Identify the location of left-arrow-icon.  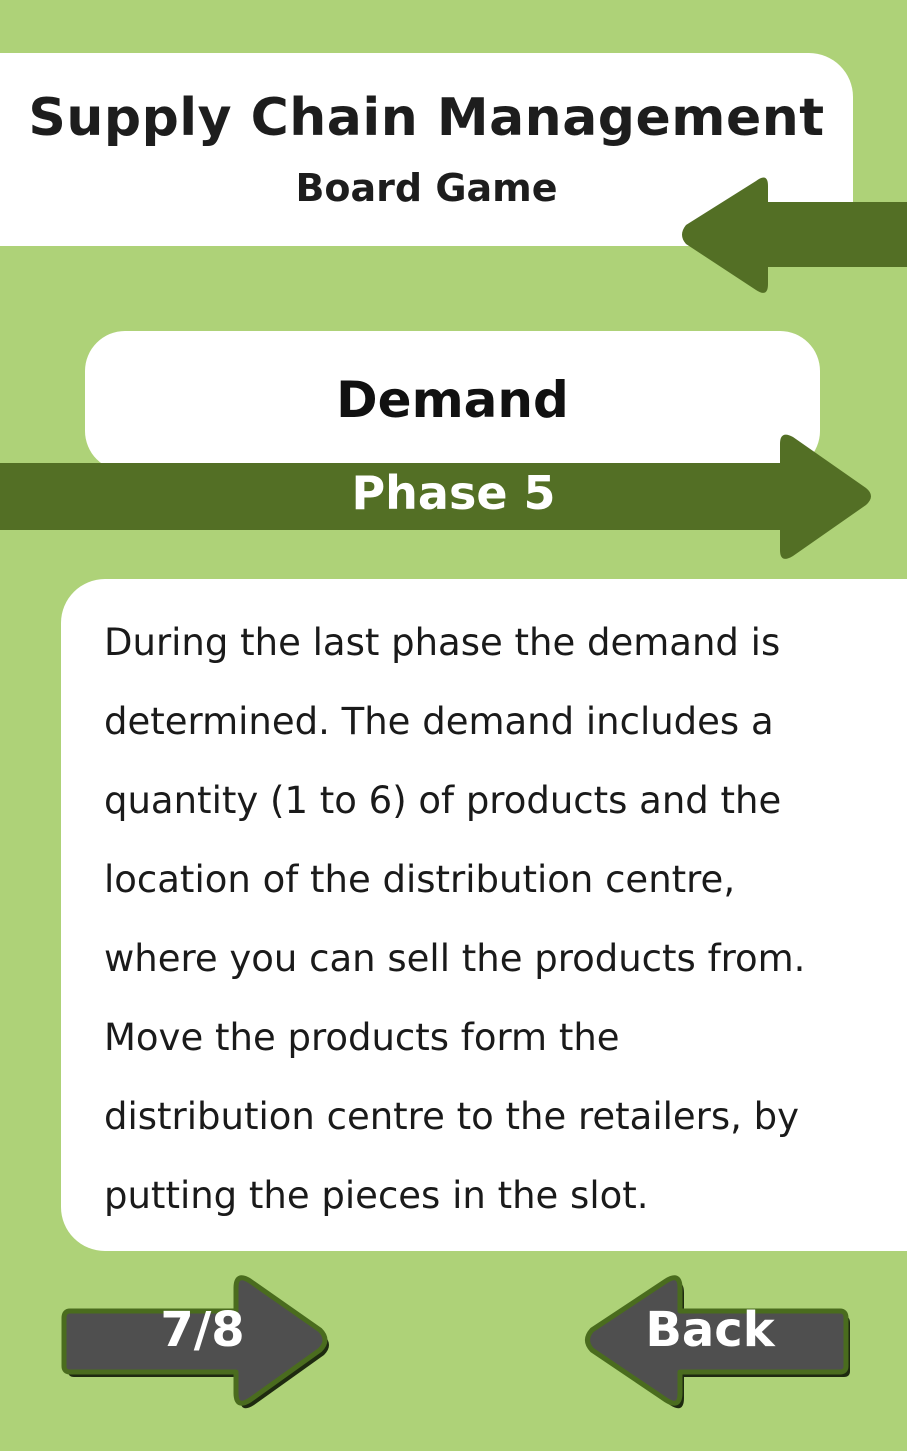
(794, 235).